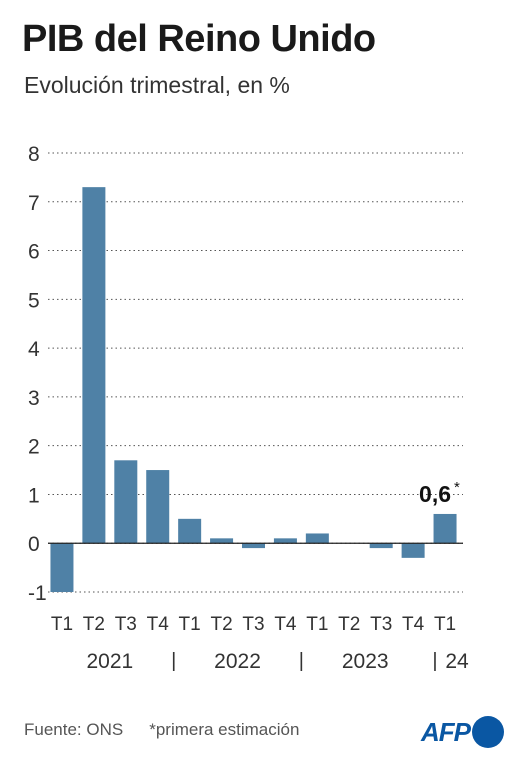 The width and height of the screenshot is (522, 768). Describe the element at coordinates (34, 495) in the screenshot. I see `y-tick-label: 1` at that location.